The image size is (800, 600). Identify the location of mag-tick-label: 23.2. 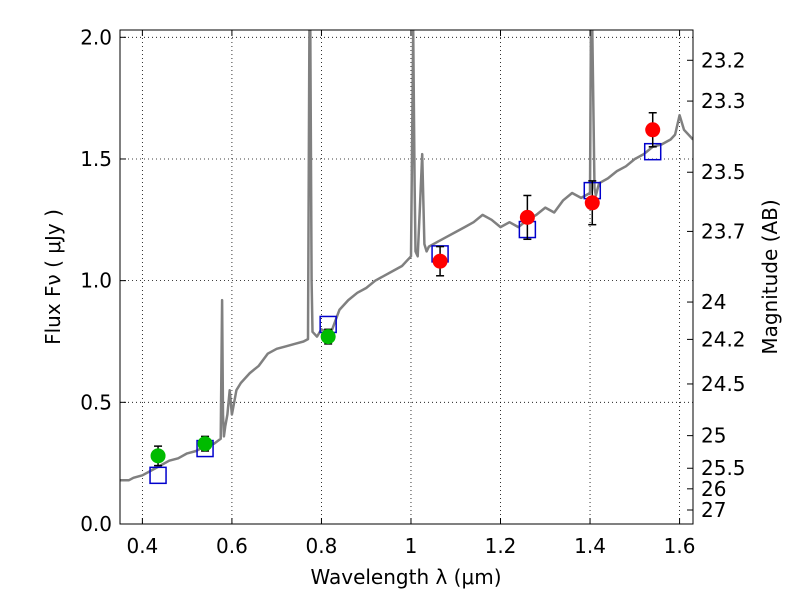
(723, 60).